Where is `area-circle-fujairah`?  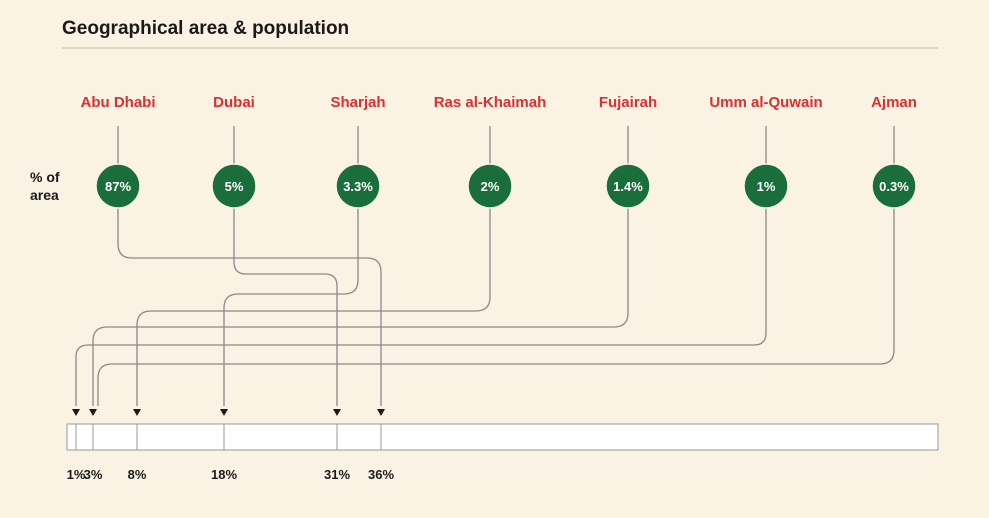 area-circle-fujairah is located at coordinates (628, 186).